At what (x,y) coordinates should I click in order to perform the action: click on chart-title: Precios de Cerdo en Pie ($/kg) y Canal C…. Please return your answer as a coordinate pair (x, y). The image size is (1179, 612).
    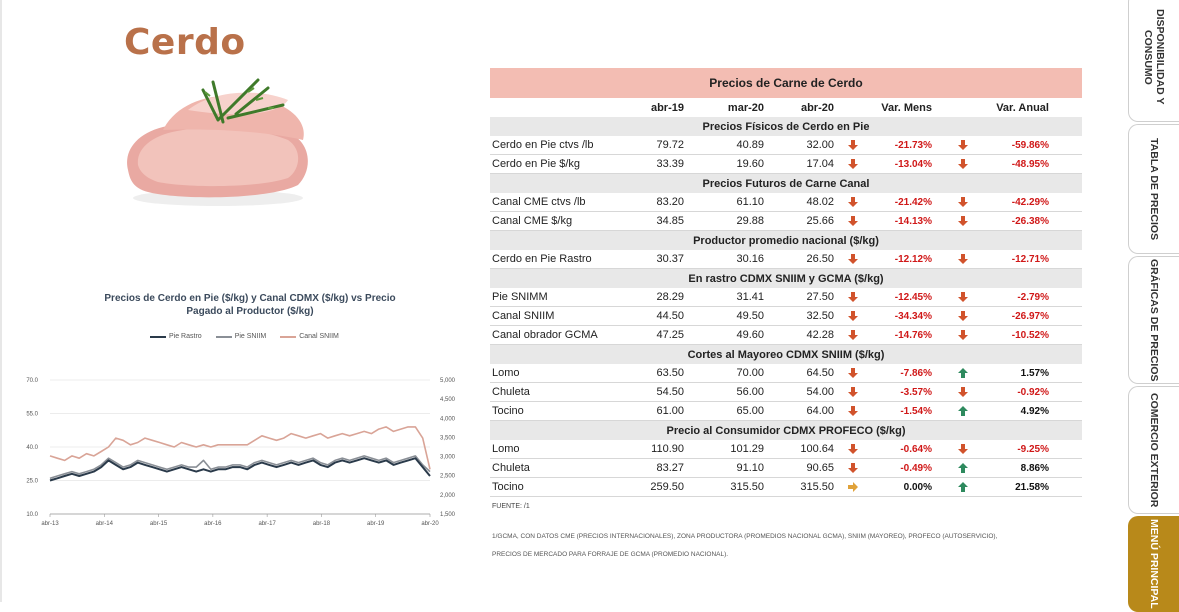
    Looking at the image, I should click on (250, 305).